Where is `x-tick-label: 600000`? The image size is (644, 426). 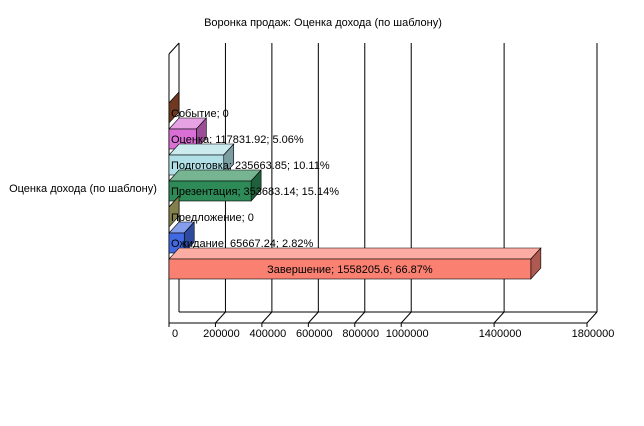
x-tick-label: 600000 is located at coordinates (314, 334).